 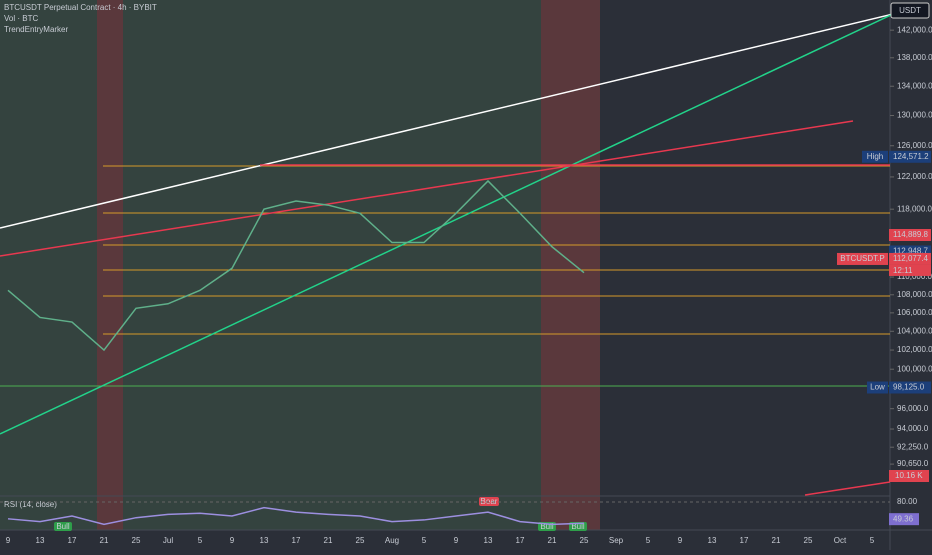 I want to click on price-label: 112,077.4, so click(x=911, y=258).